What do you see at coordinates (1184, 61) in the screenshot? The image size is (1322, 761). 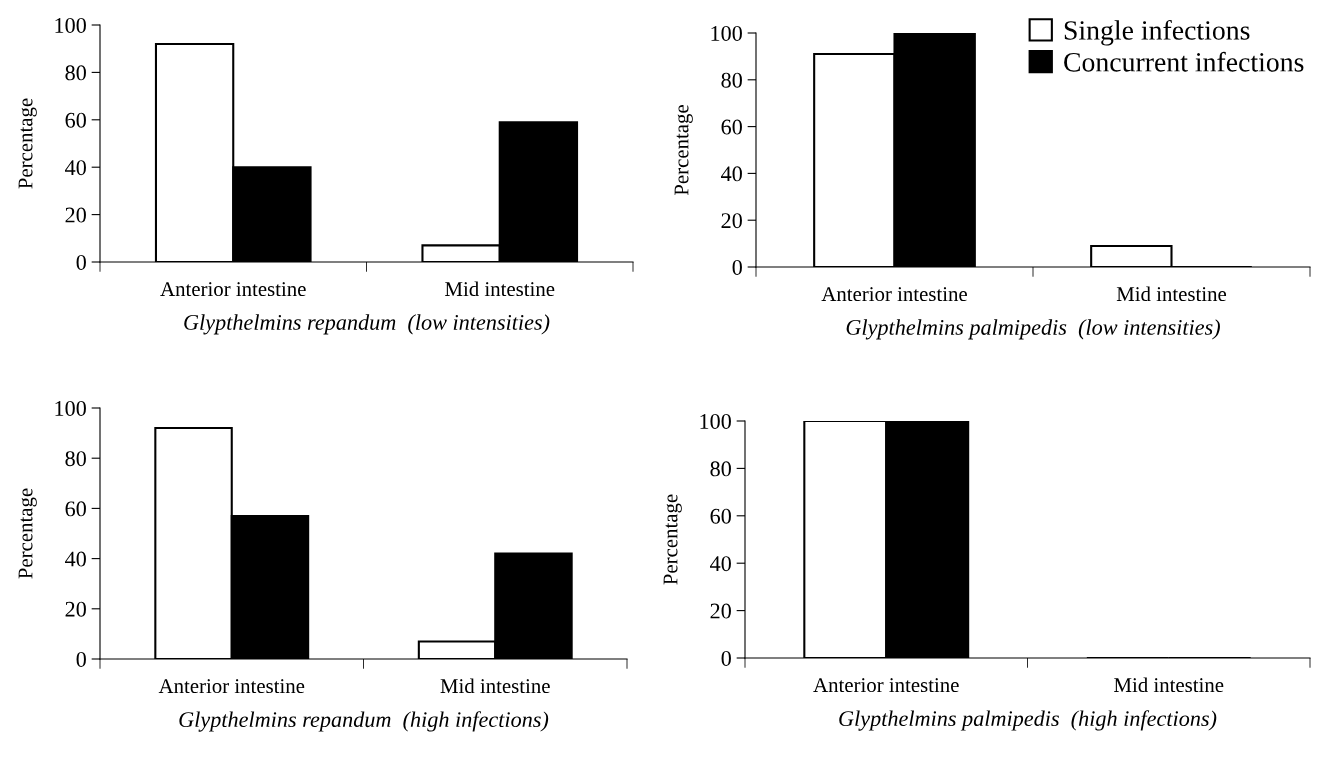 I see `legend-label: Concurrent infections` at bounding box center [1184, 61].